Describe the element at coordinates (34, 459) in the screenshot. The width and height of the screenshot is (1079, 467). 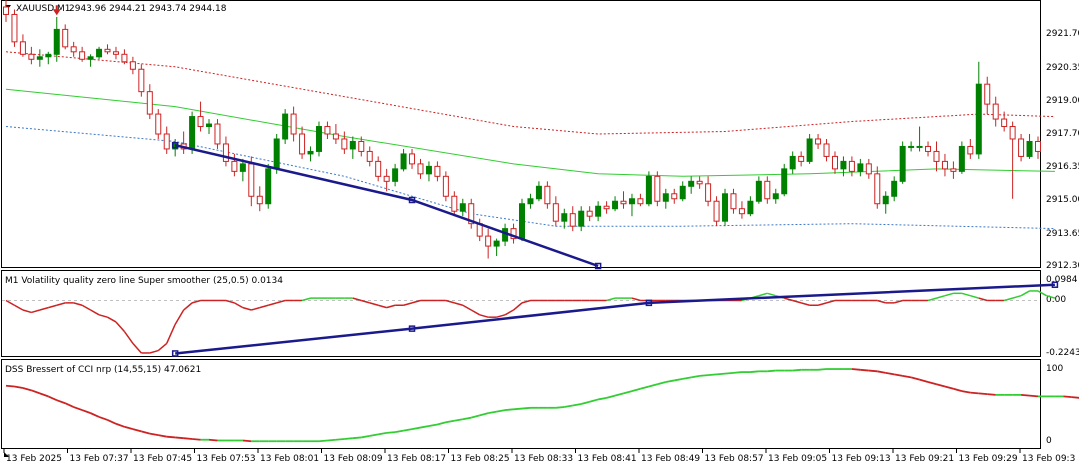
I see `time-label: 13 Feb 2025` at that location.